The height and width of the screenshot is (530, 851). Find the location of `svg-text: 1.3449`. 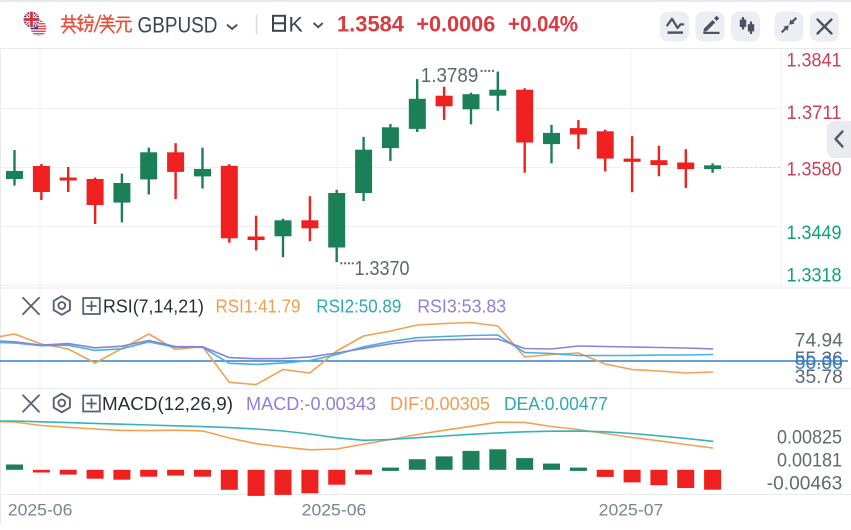

svg-text: 1.3449 is located at coordinates (814, 233).